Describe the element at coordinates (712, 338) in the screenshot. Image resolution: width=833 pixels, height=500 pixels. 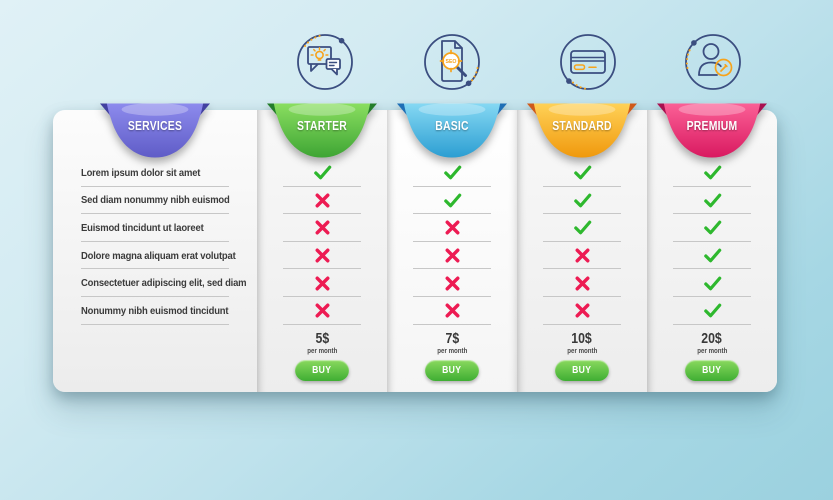
I see `plan-price: 20$` at that location.